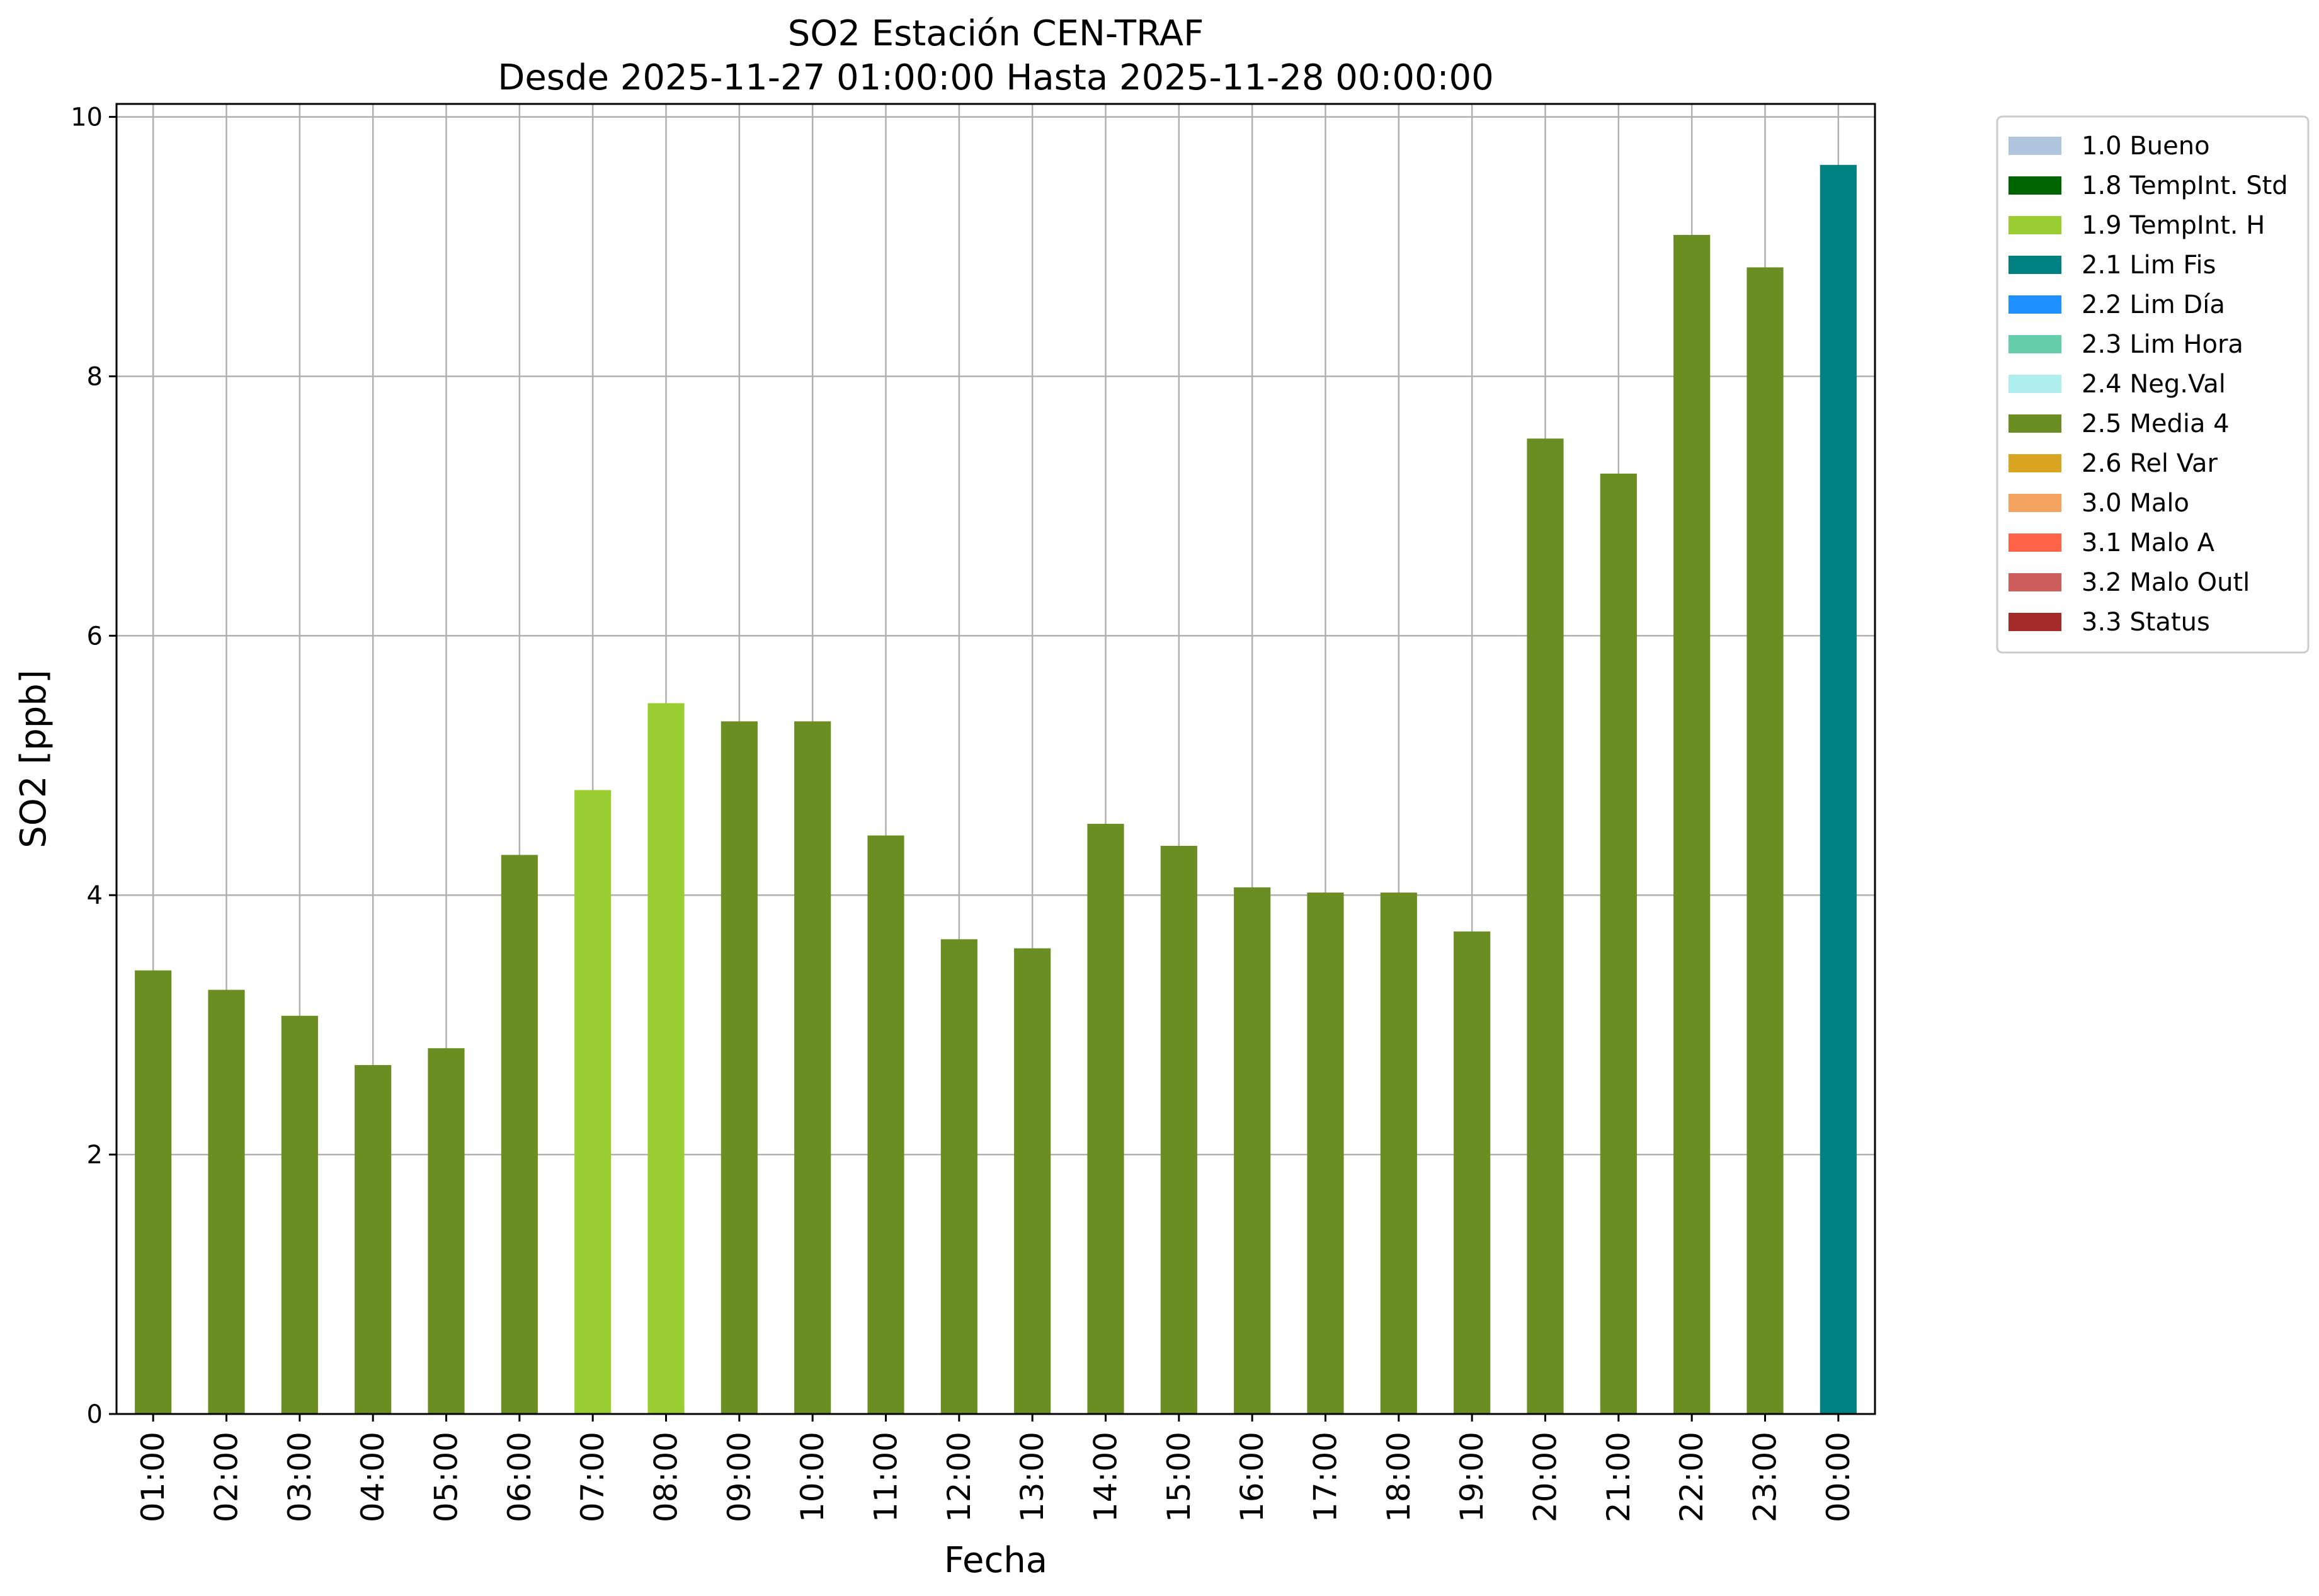 The height and width of the screenshot is (1596, 2319). I want to click on legend-label: 2.5 Media 4, so click(2156, 423).